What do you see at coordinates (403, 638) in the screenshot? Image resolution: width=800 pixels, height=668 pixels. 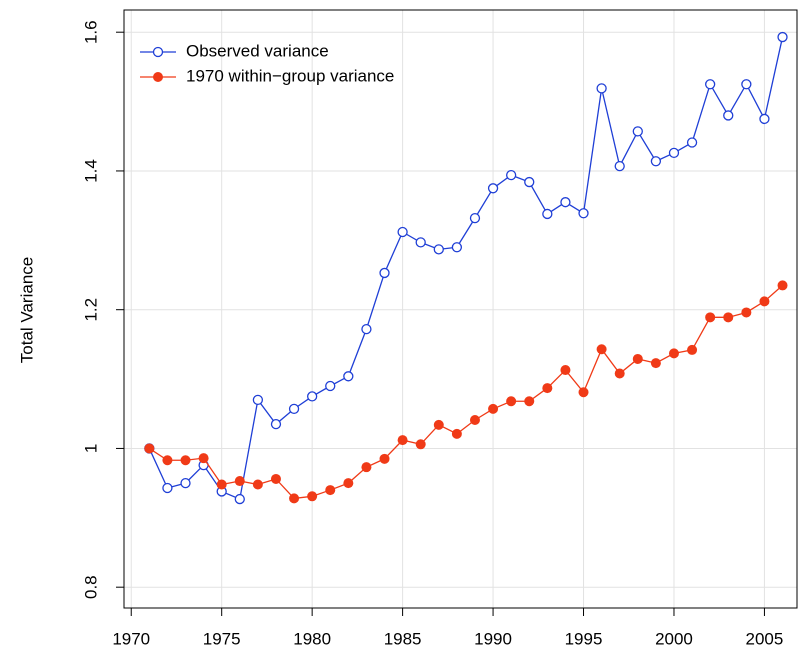 I see `x-tick-label: 1985` at bounding box center [403, 638].